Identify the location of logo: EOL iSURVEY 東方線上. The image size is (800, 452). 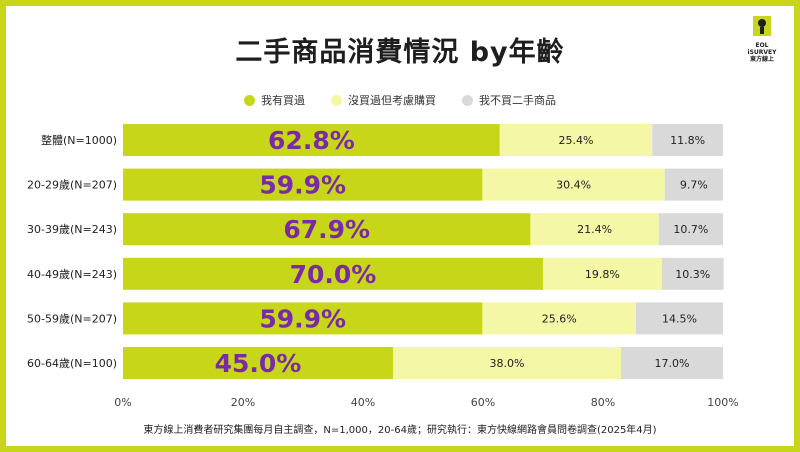
(762, 38).